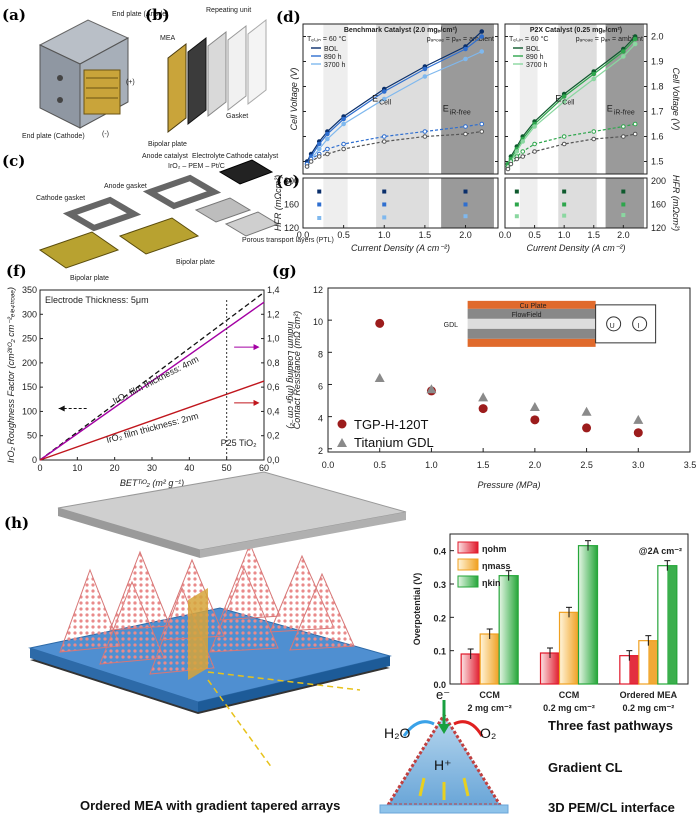 The image size is (700, 822). I want to click on water-arrow, so click(418, 728).